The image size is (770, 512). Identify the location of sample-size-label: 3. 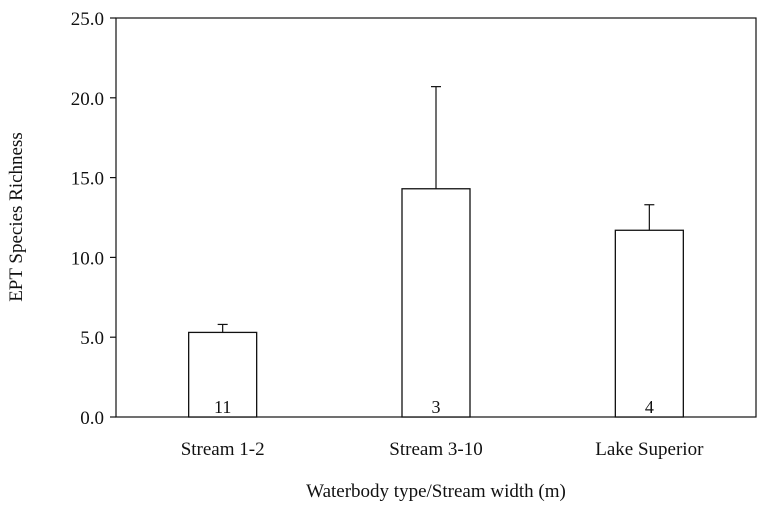
(436, 407).